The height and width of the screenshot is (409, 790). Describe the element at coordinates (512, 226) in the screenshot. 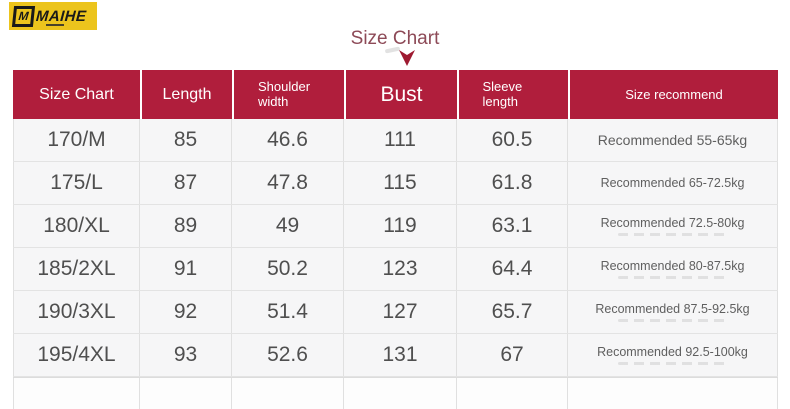

I see `value-cell: 63.1` at that location.